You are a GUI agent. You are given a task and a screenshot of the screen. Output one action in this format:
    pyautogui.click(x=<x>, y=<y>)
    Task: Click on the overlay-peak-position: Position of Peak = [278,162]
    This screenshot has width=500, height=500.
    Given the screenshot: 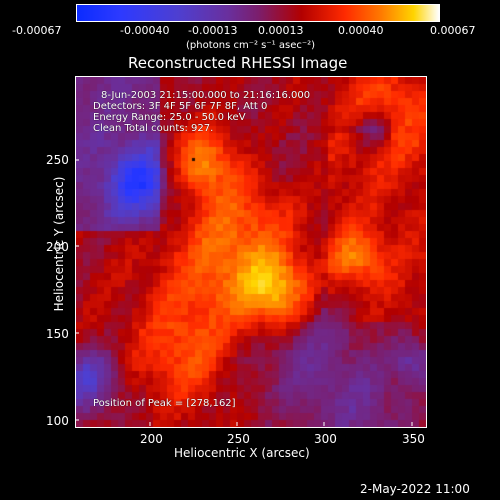 What is the action you would take?
    pyautogui.click(x=164, y=403)
    